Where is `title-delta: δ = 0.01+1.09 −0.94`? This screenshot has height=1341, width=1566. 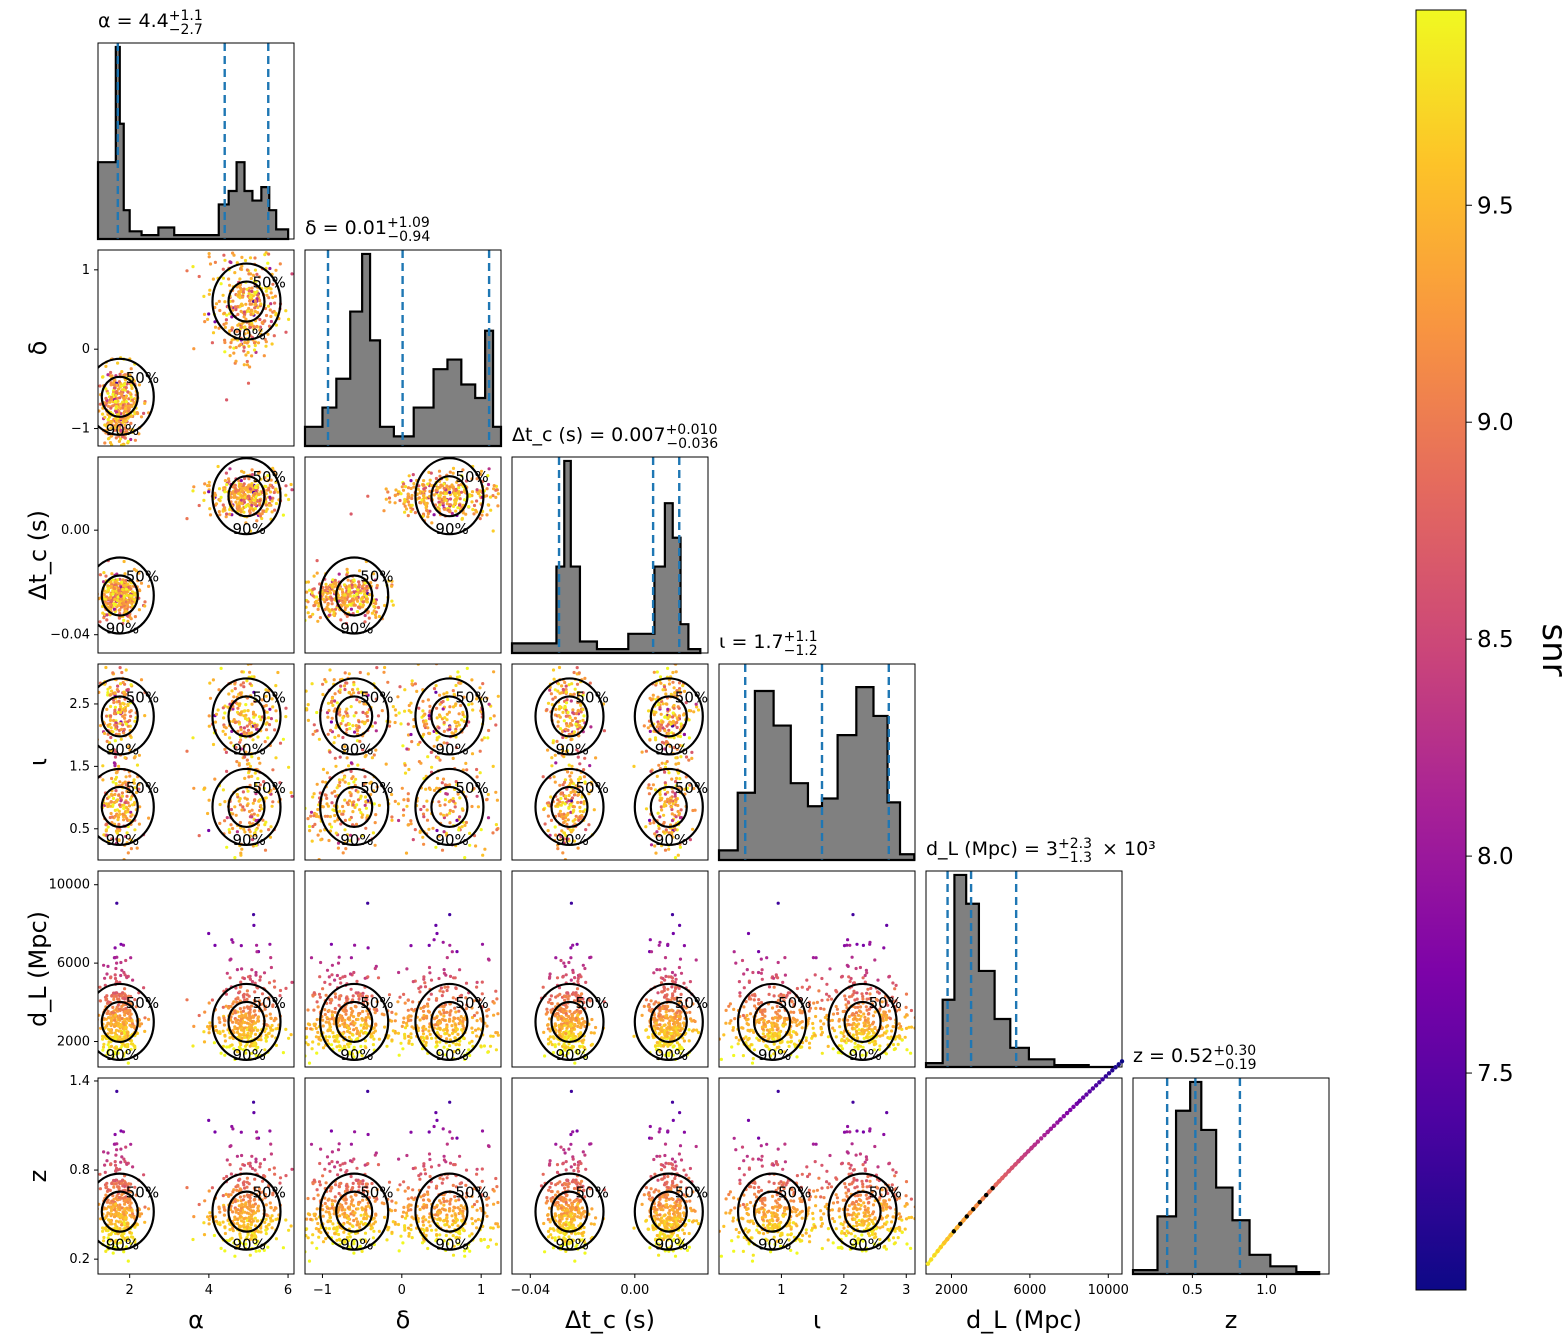 title-delta: δ = 0.01+1.09 −0.94 is located at coordinates (367, 230).